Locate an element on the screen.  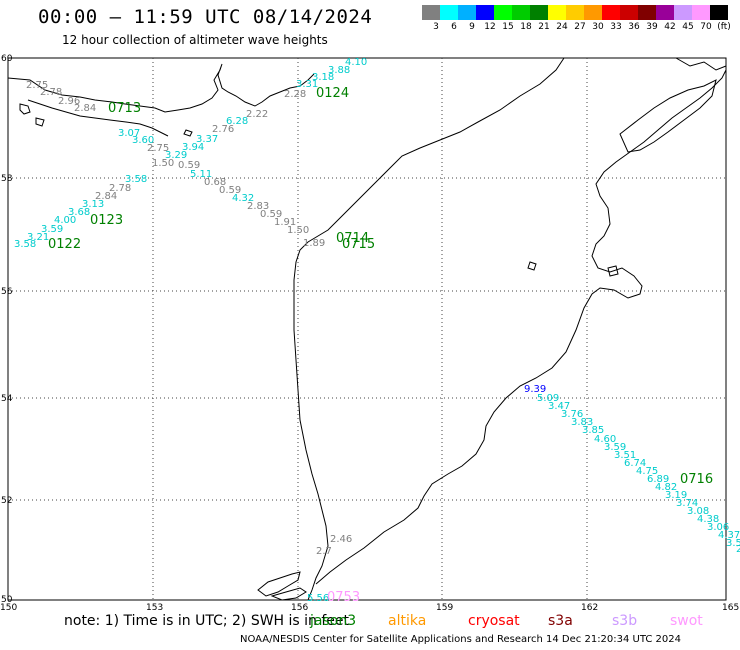
lat-tick-label: 56 is located at coordinates (7, 292).